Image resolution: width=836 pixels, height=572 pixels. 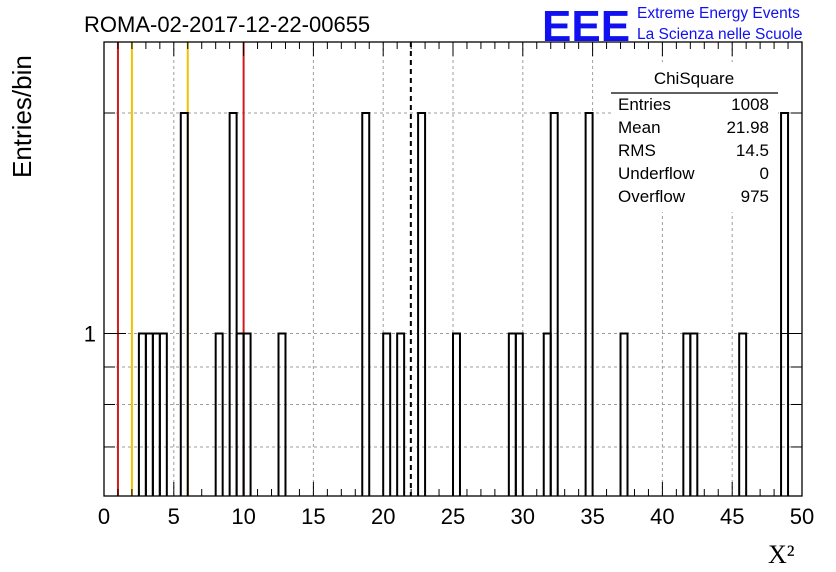 What do you see at coordinates (694, 78) in the screenshot?
I see `stats-title: ChiSquare` at bounding box center [694, 78].